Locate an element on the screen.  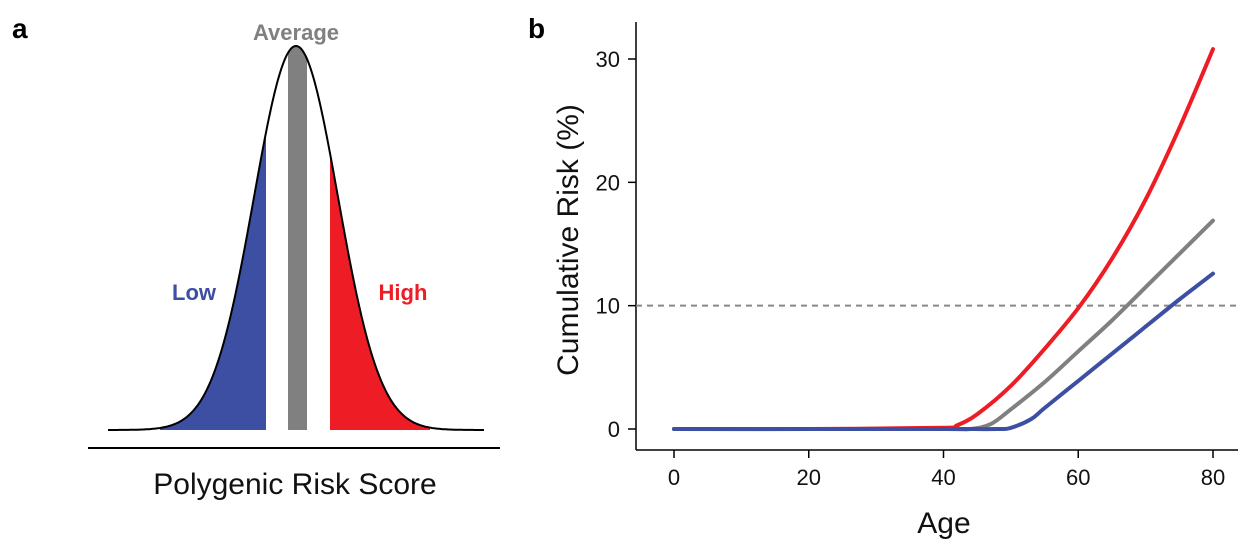
x-tick-label: 20 is located at coordinates (809, 477).